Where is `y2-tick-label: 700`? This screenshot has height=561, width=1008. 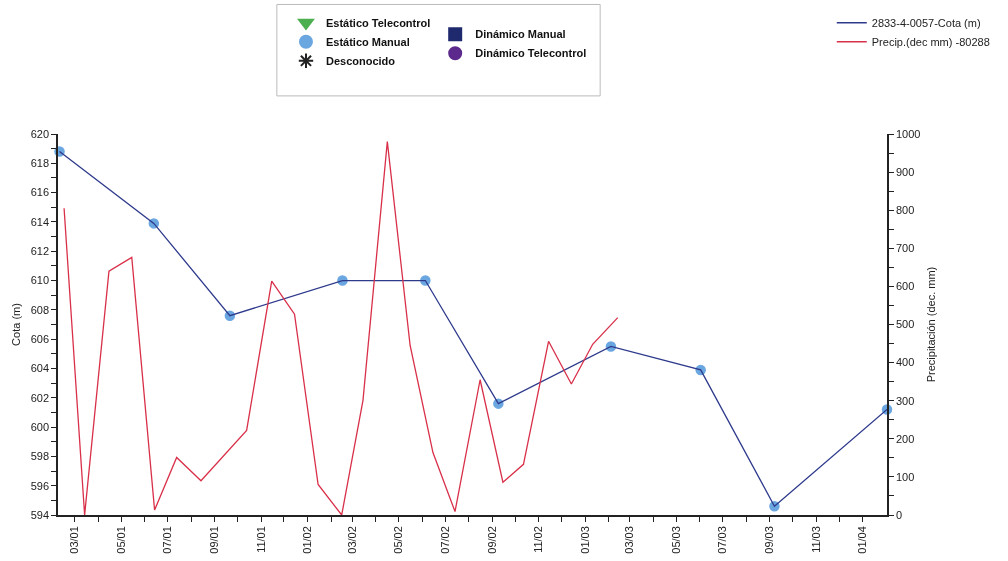 y2-tick-label: 700 is located at coordinates (905, 248).